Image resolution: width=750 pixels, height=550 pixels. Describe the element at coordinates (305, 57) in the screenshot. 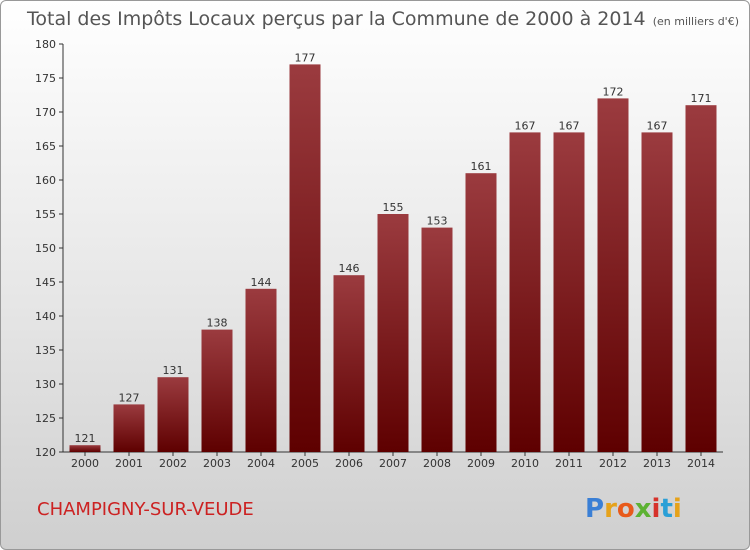

I see `value-label: 177` at that location.